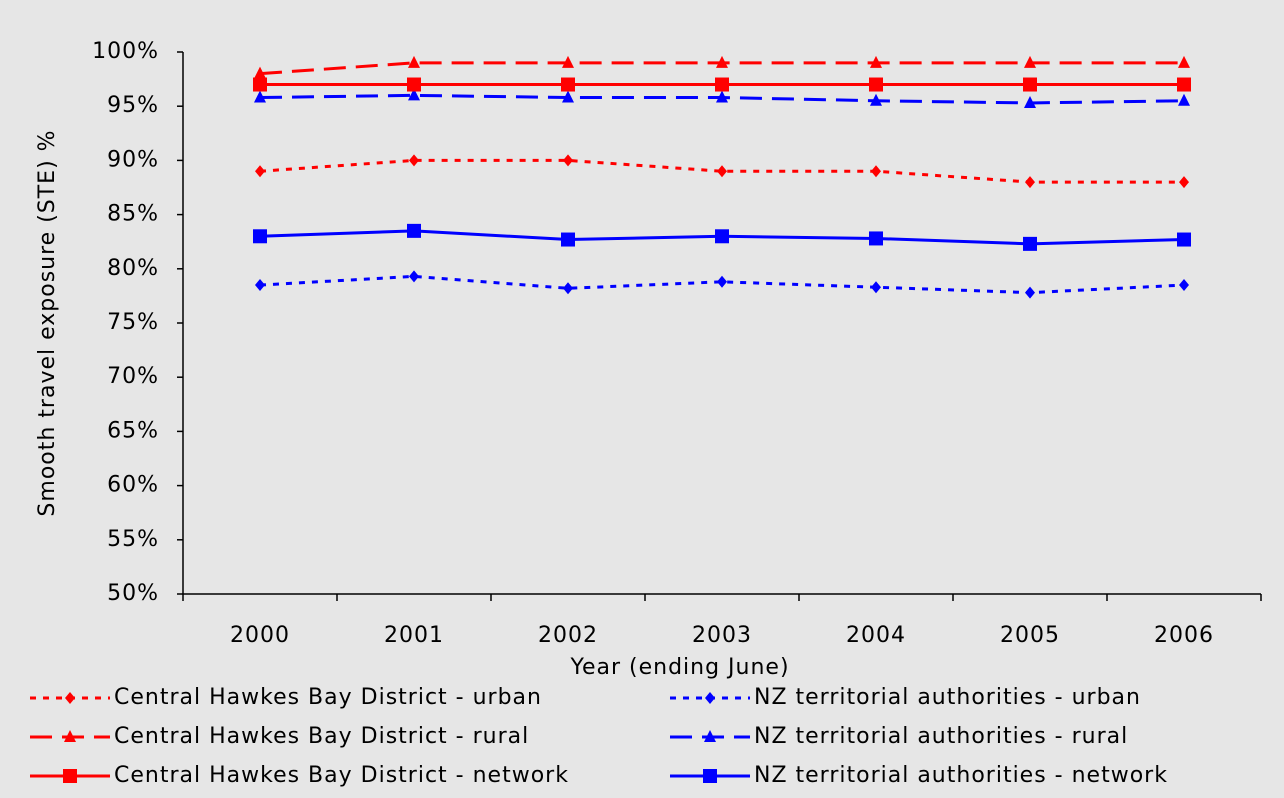 The width and height of the screenshot is (1284, 798). What do you see at coordinates (133, 159) in the screenshot?
I see `y-tick-label: 90%` at bounding box center [133, 159].